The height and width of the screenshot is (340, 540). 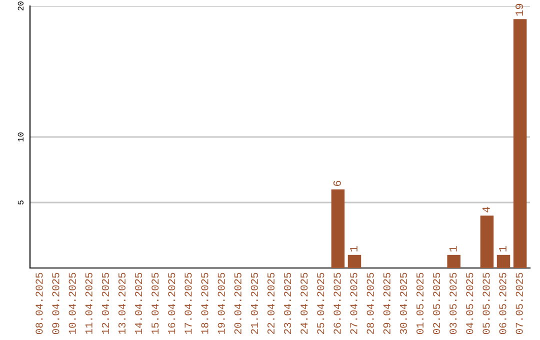 What do you see at coordinates (304, 303) in the screenshot?
I see `x-tick-label: 24.04.2025` at bounding box center [304, 303].